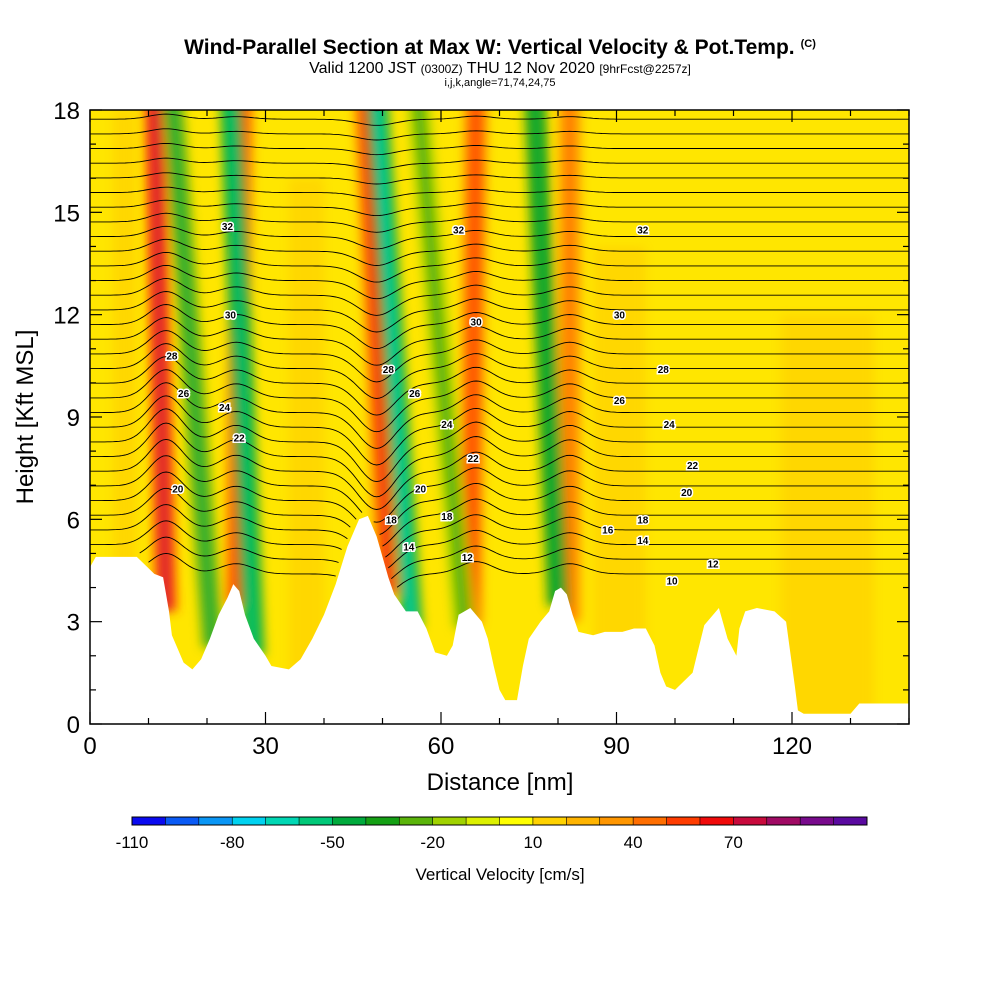 The height and width of the screenshot is (1000, 1000). Describe the element at coordinates (500, 83) in the screenshot. I see `grid-indices: i,j,k,angle=71,74,24,75` at that location.